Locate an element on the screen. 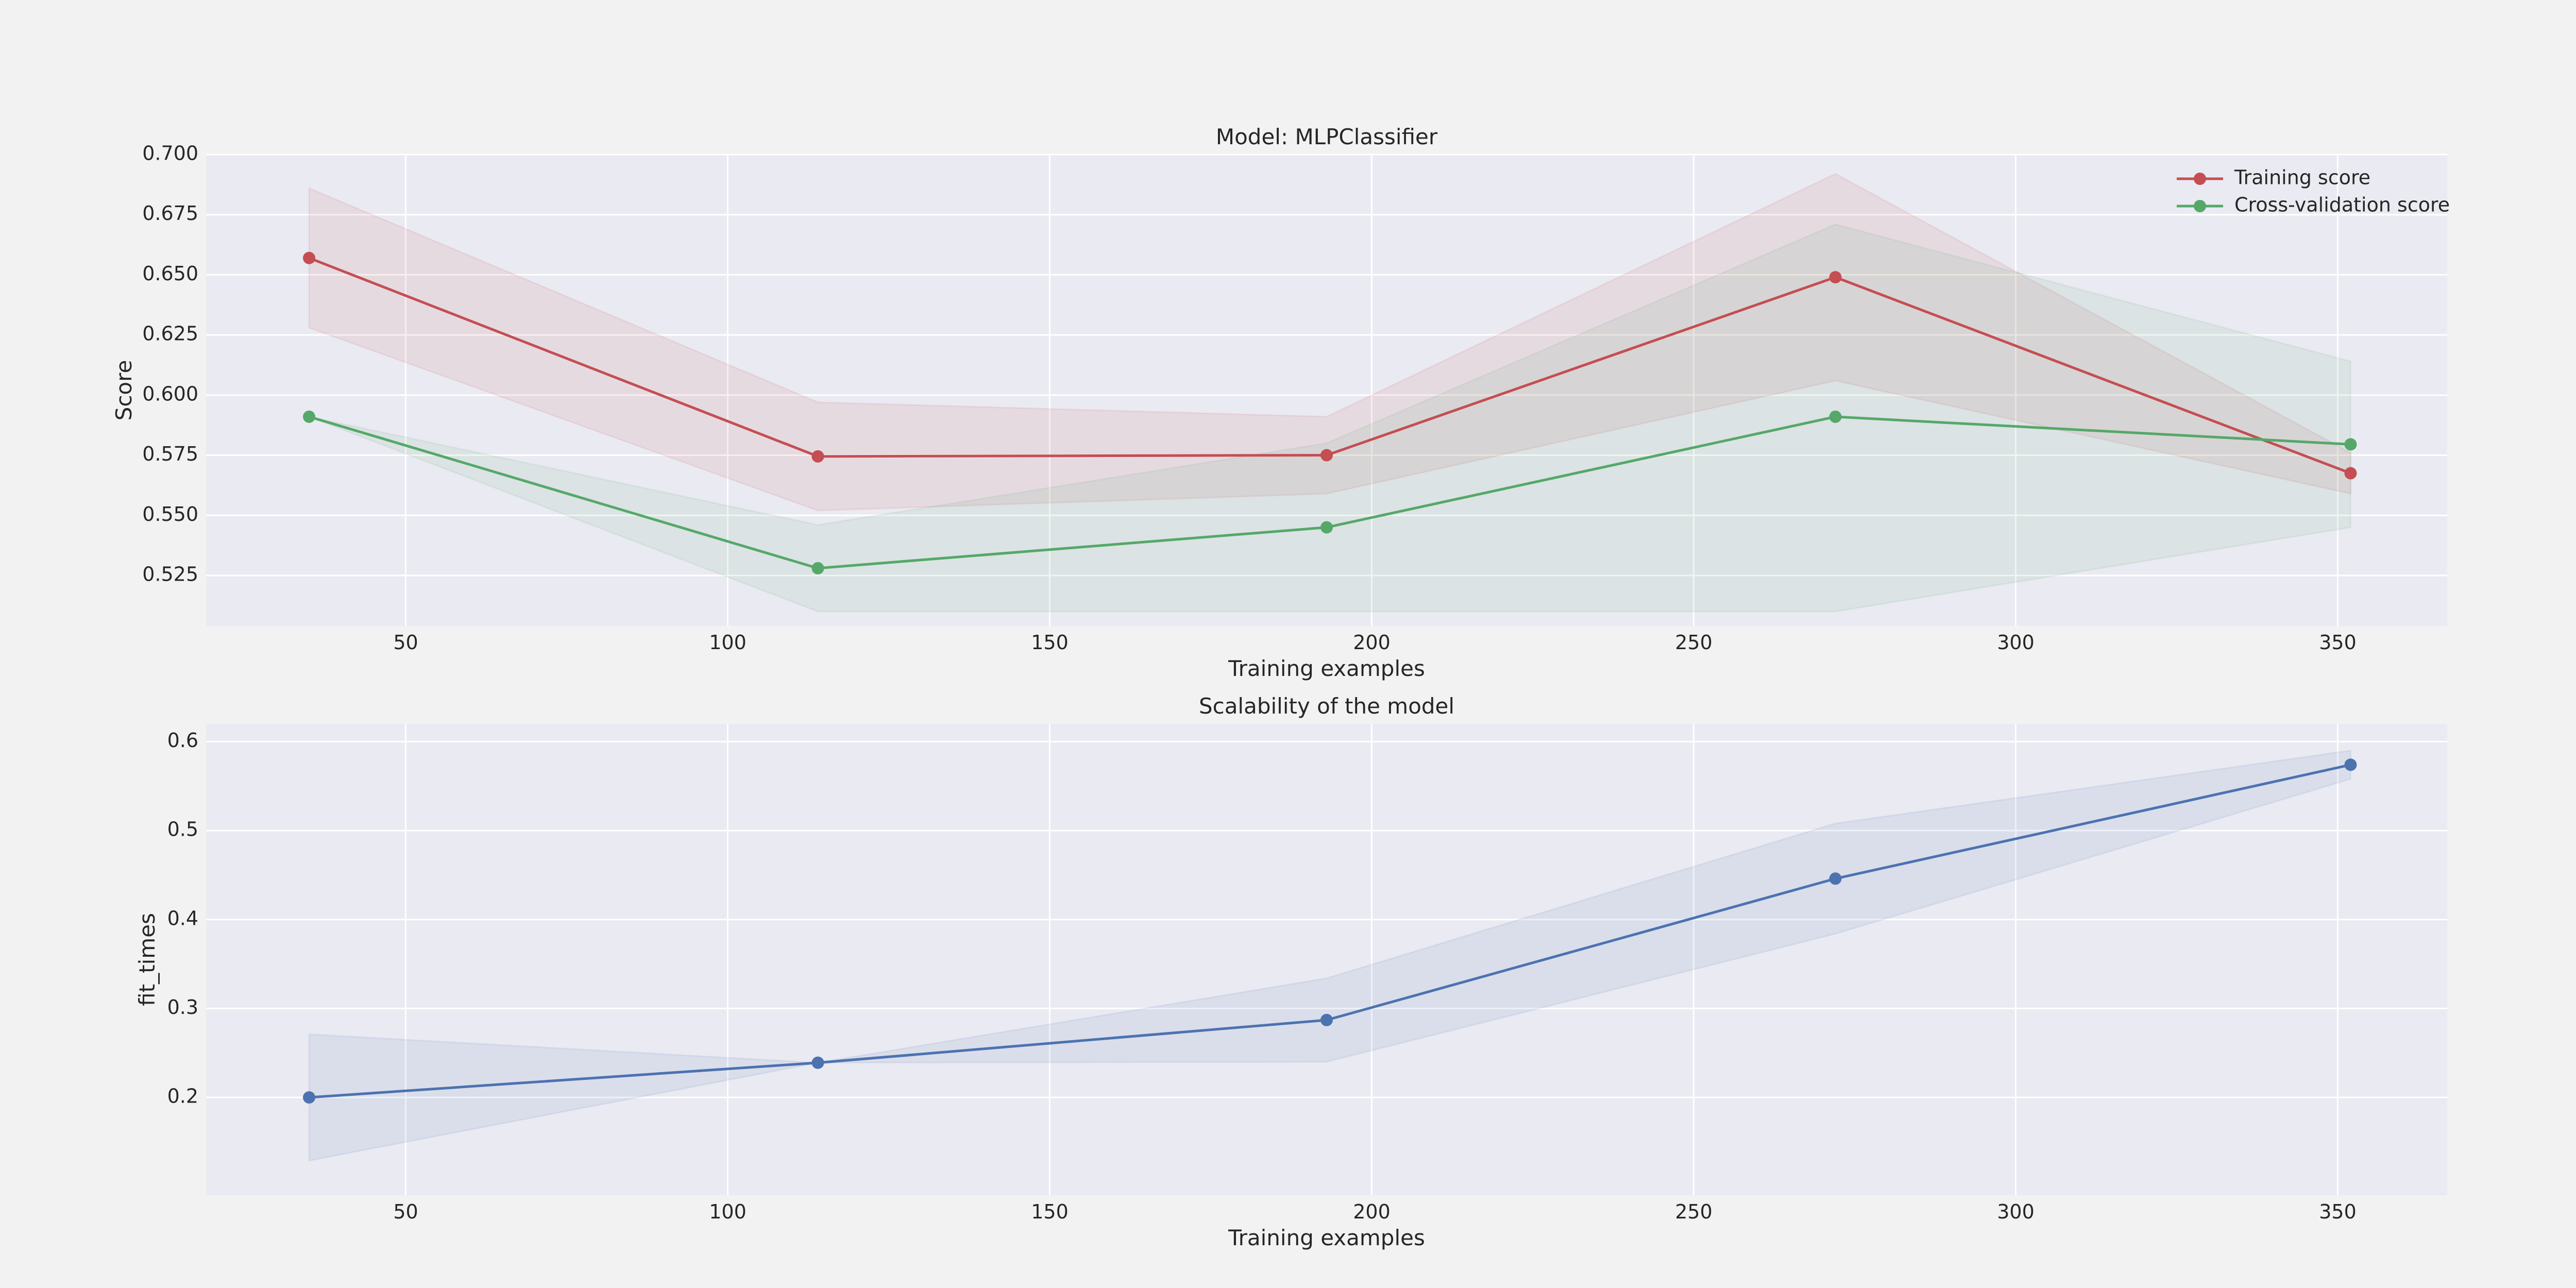 The width and height of the screenshot is (2576, 1288). y-tick-label: 0.550 is located at coordinates (170, 514).